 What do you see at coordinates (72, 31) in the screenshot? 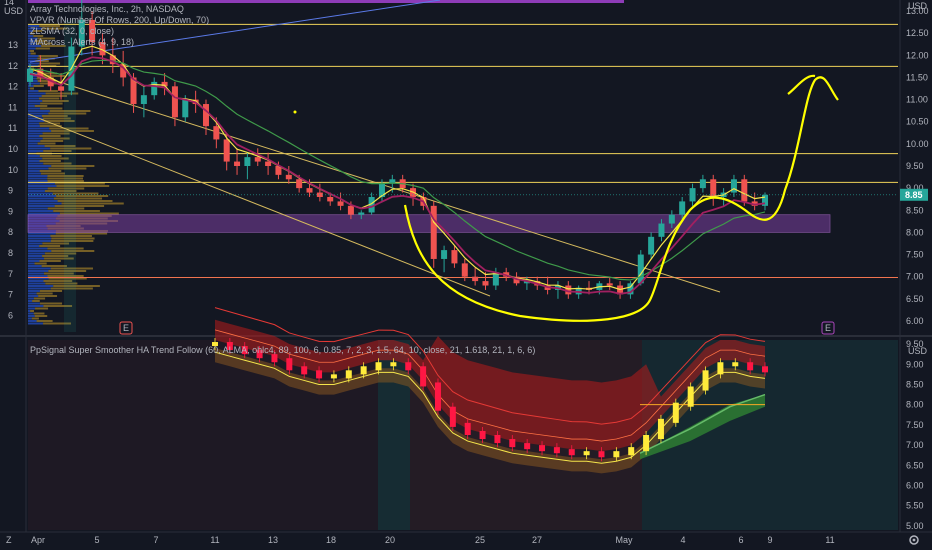
I see `legend-zlsma: ZLSMA (32, 0, close)` at bounding box center [72, 31].